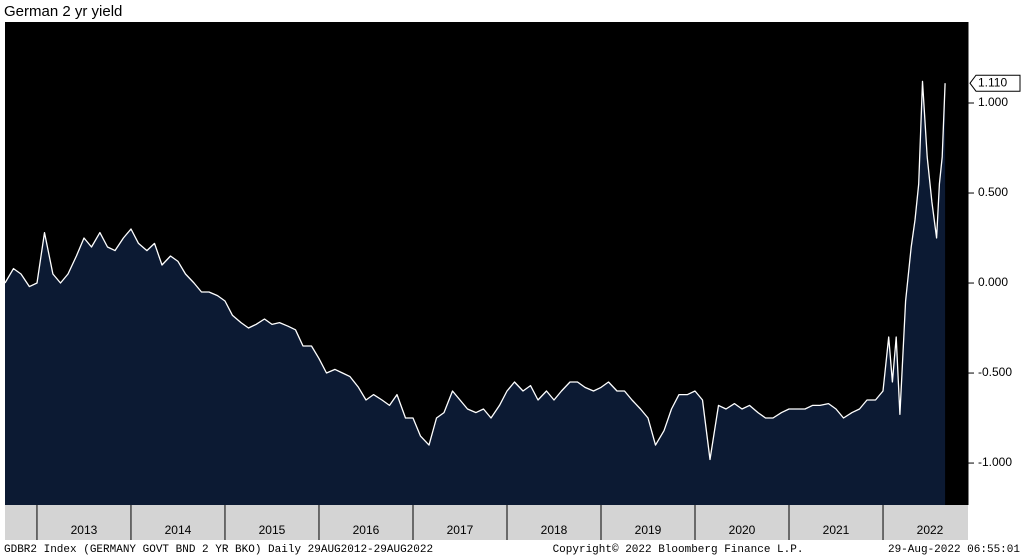 This screenshot has height=558, width=1024. I want to click on x-tick-label: 2020, so click(742, 530).